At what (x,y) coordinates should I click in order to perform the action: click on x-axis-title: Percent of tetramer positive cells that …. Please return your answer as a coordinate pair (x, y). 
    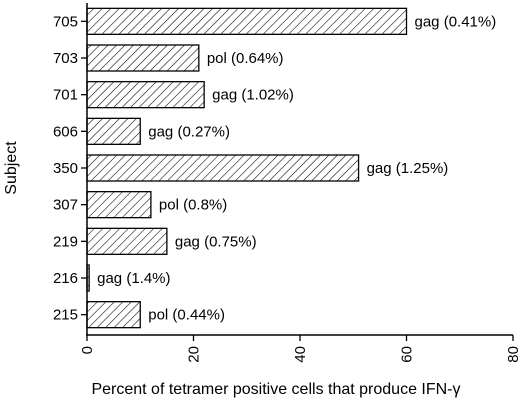
    Looking at the image, I should click on (275, 389).